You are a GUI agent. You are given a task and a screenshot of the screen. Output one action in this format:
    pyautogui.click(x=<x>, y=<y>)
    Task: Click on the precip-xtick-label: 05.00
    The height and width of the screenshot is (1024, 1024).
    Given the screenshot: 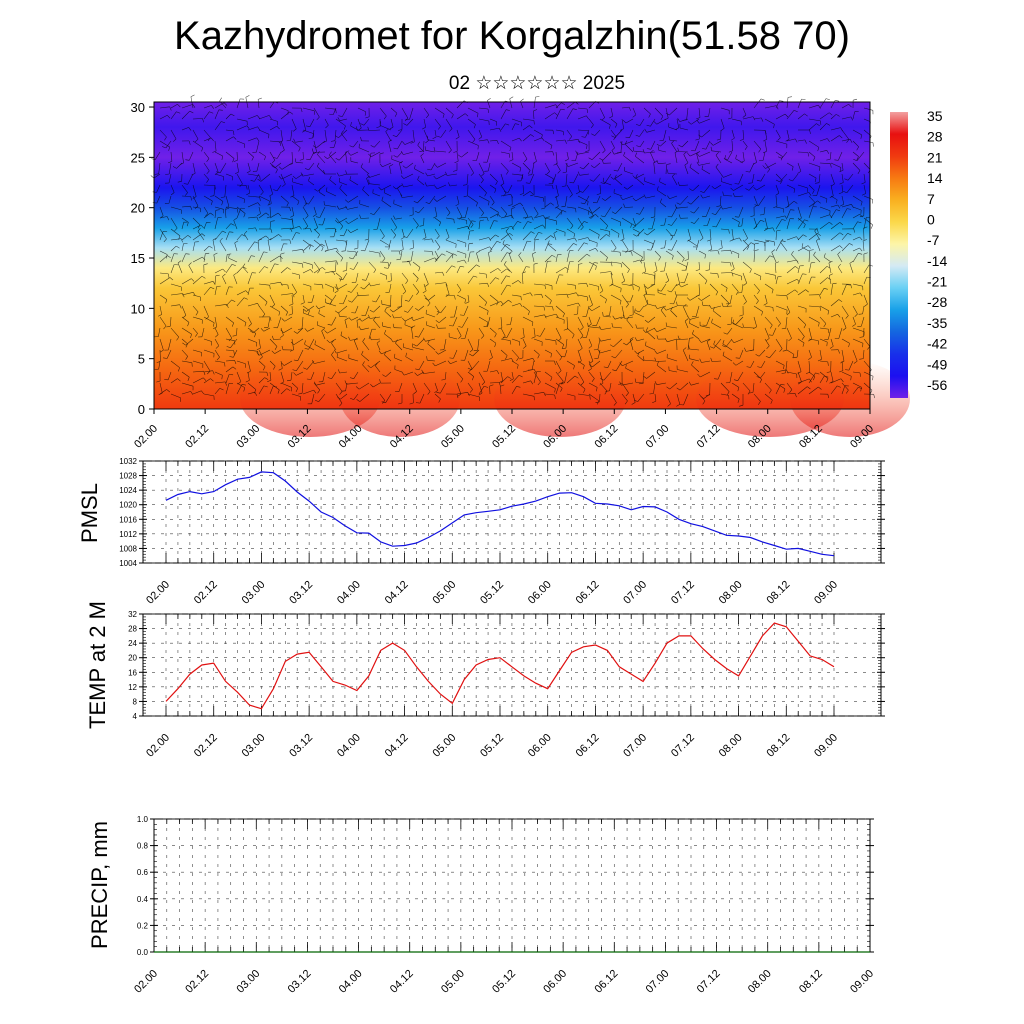 What is the action you would take?
    pyautogui.click(x=453, y=982)
    